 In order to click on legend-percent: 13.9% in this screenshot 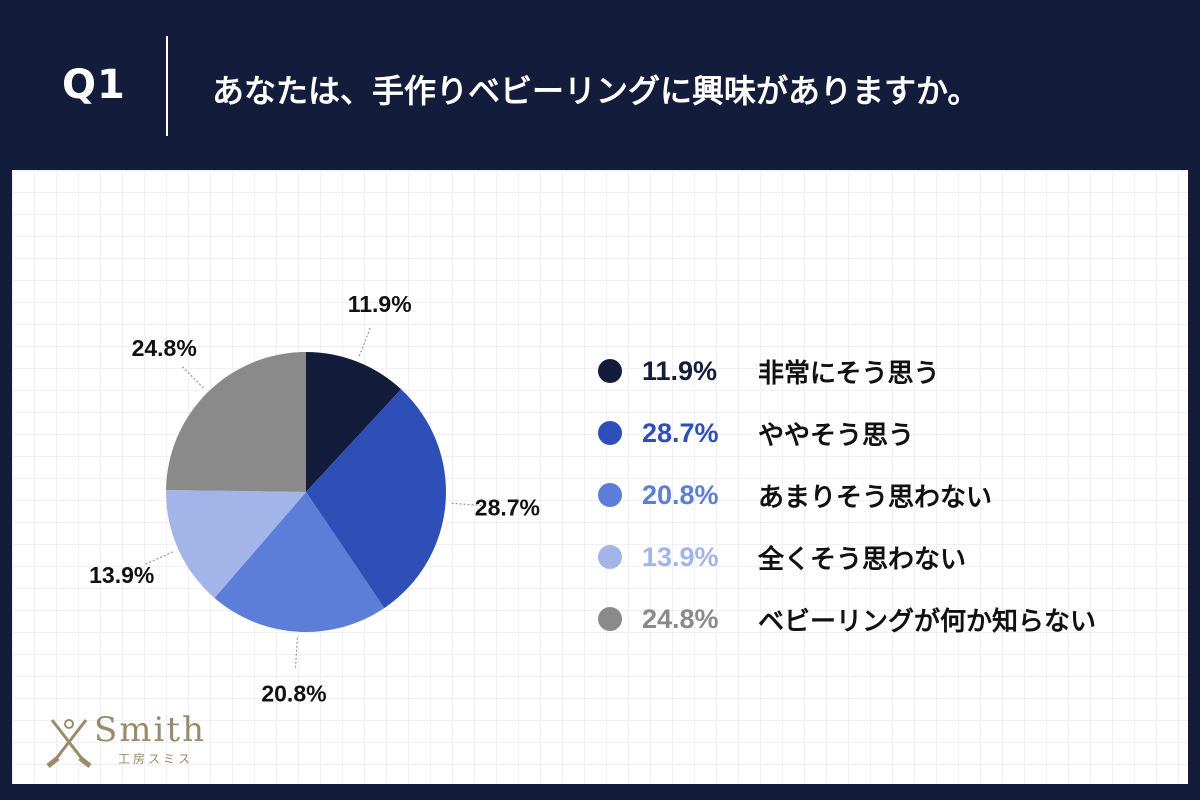, I will do `click(680, 556)`.